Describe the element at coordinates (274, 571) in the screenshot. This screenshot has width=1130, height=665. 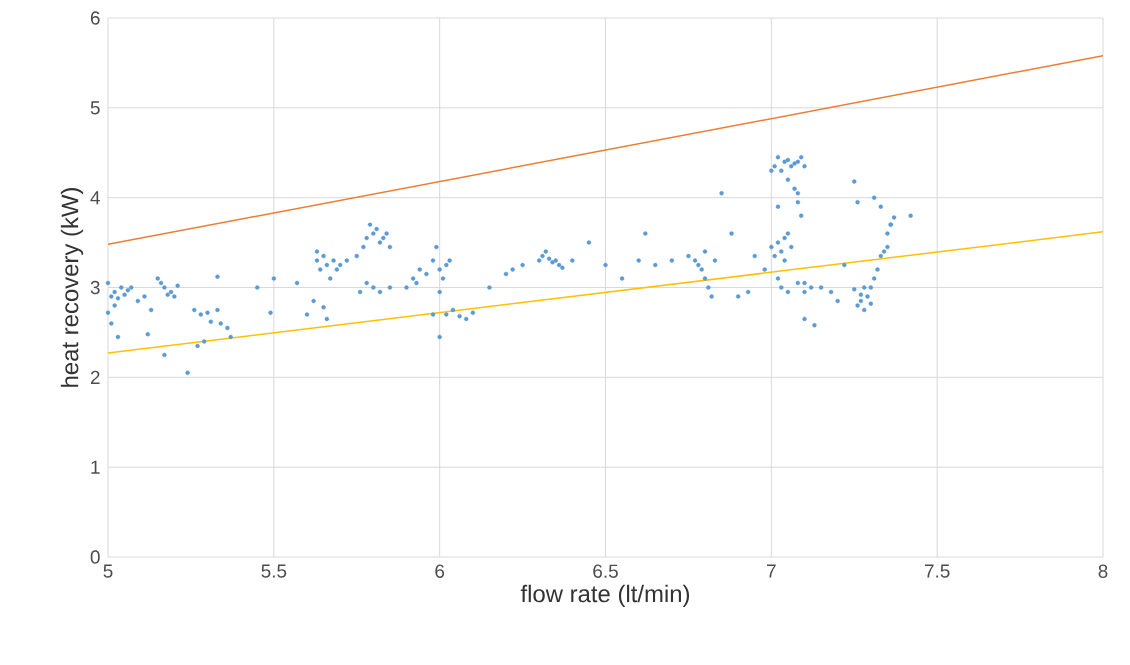
I see `x-tick-label: 5.5` at that location.